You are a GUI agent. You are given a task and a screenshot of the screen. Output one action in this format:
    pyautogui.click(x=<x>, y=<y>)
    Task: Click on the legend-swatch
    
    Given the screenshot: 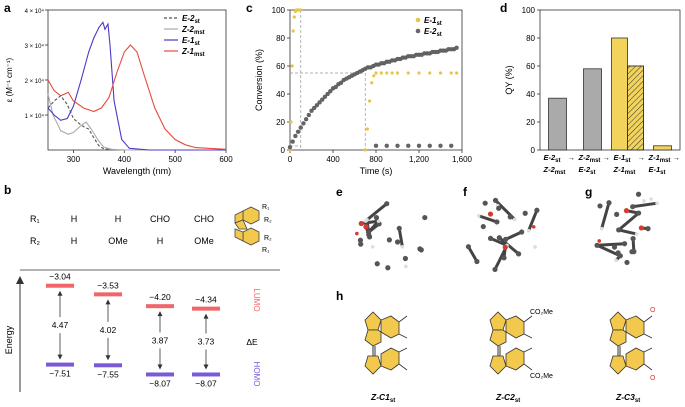 What is the action you would take?
    pyautogui.click(x=418, y=20)
    